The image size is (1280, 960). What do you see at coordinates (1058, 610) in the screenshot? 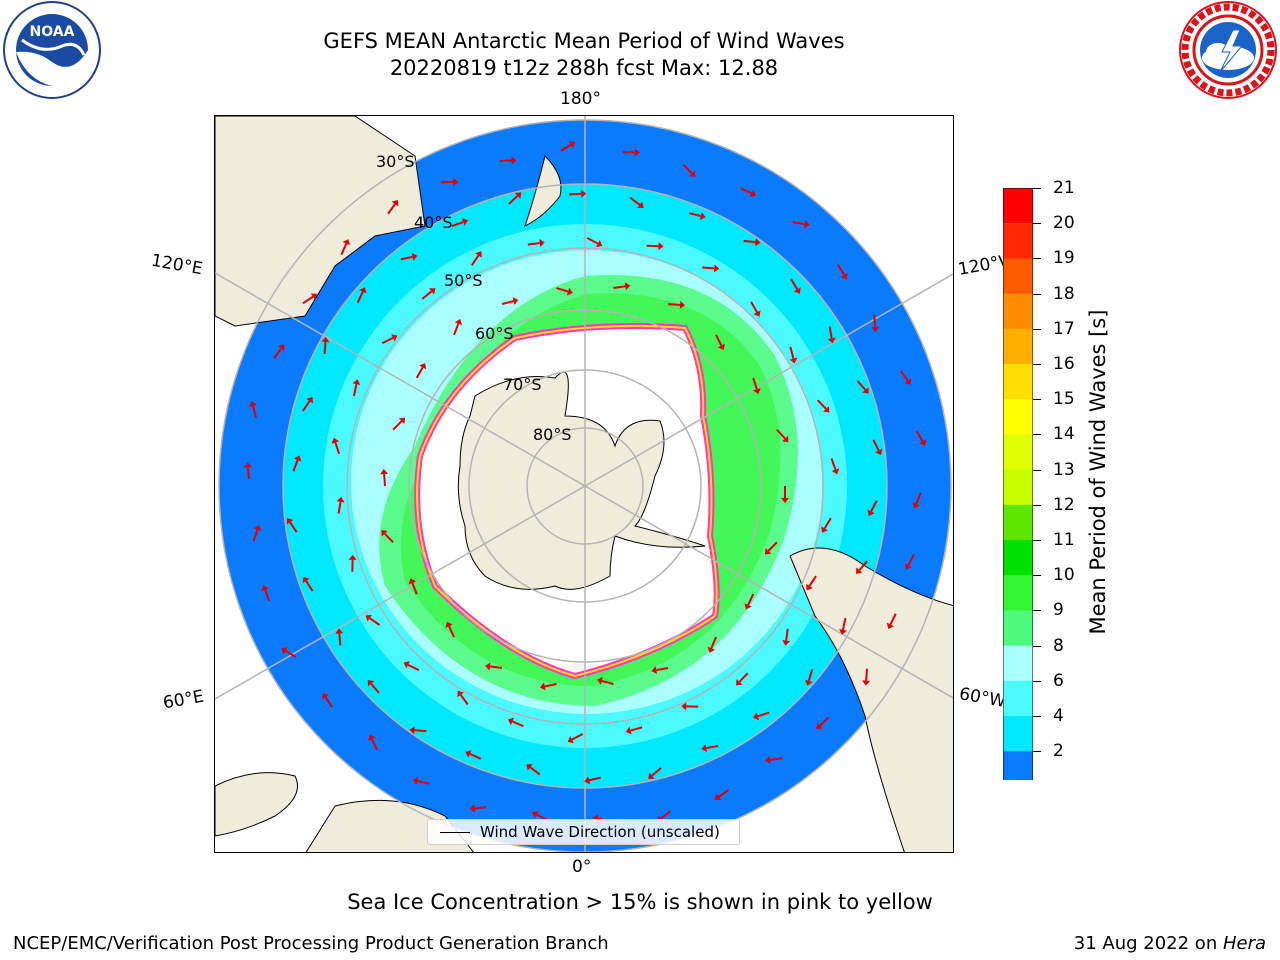
I see `colorbar-tick-label: 9` at bounding box center [1058, 610].